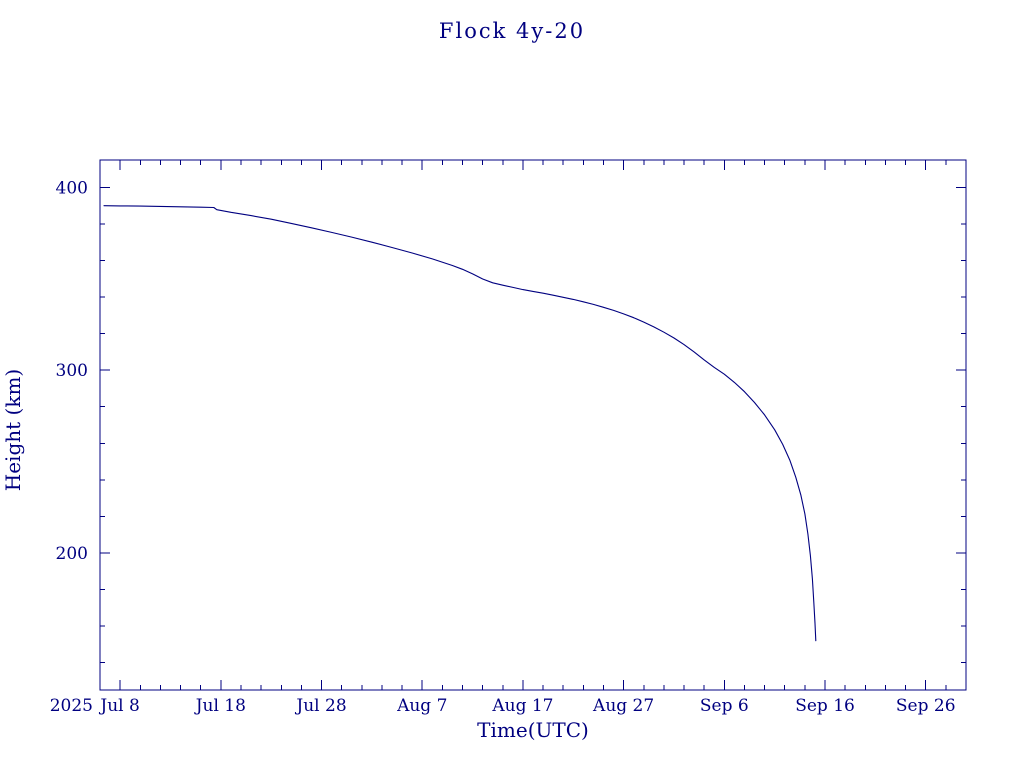 The width and height of the screenshot is (1024, 768). What do you see at coordinates (71, 706) in the screenshot?
I see `x-axis-year-label: 2025` at bounding box center [71, 706].